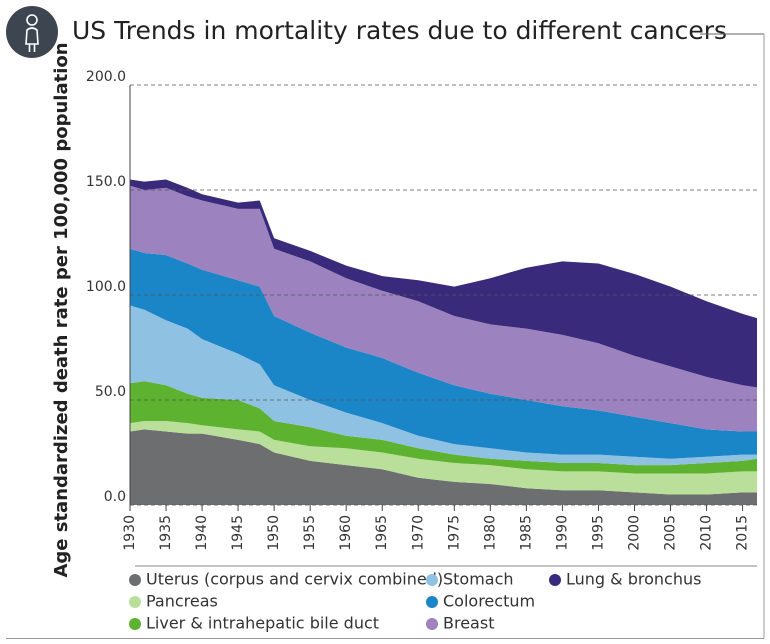 Image resolution: width=770 pixels, height=644 pixels. I want to click on x-tick-label: 2010, so click(707, 533).